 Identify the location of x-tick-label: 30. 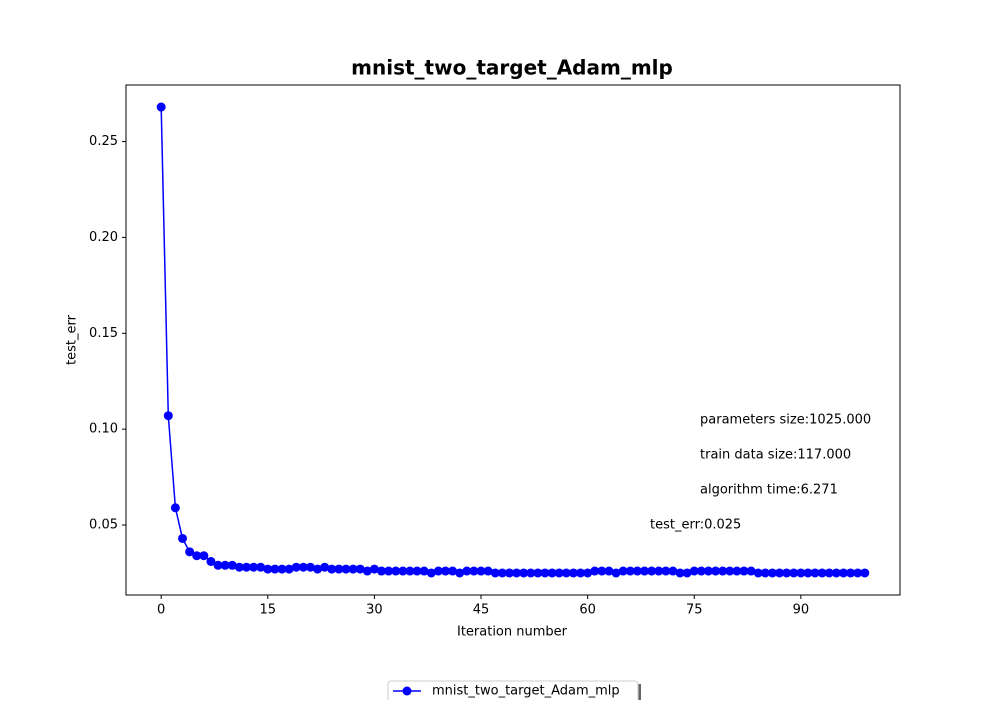
(374, 610).